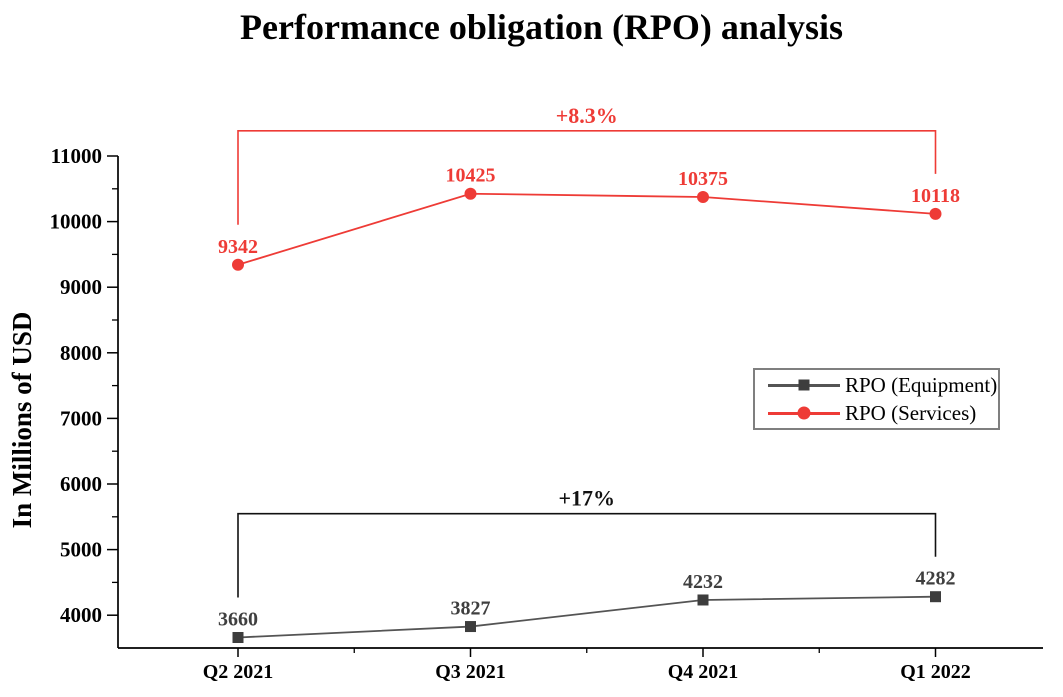  I want to click on y-tick-label: 11000, so click(76, 156).